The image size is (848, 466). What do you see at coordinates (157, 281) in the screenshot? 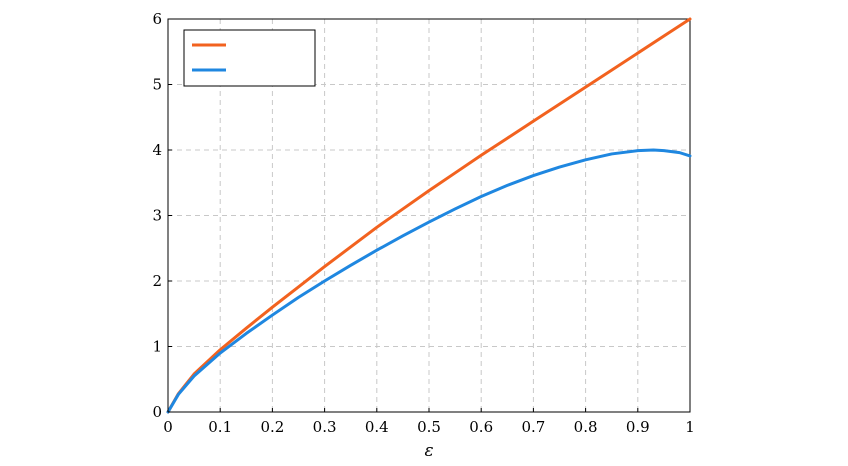
I see `y-tick-label: 2` at bounding box center [157, 281].